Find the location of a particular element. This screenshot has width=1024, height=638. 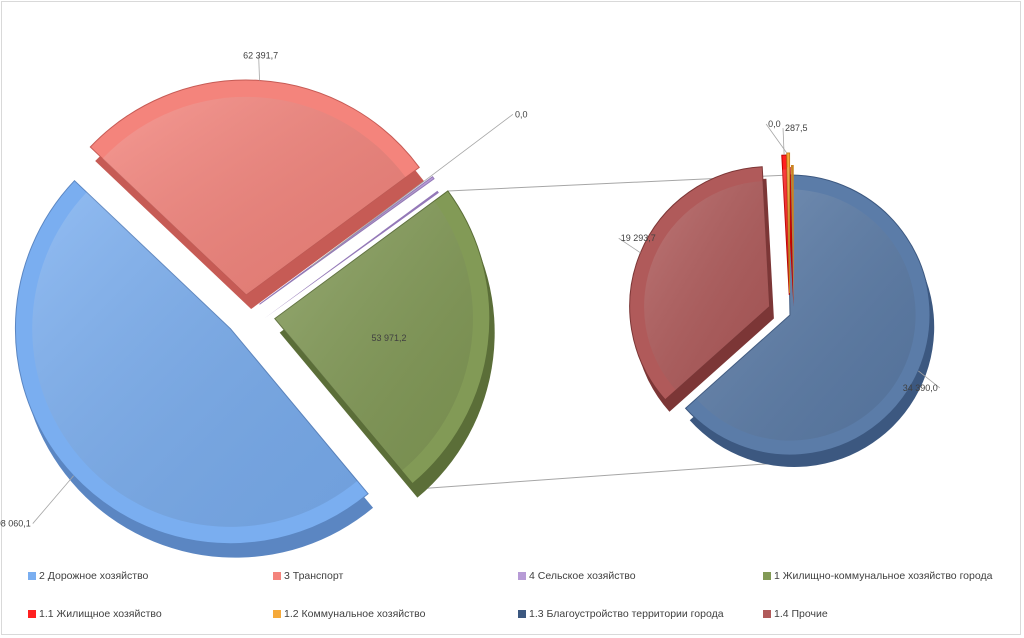

label-housing: 53 971,2 is located at coordinates (389, 338).